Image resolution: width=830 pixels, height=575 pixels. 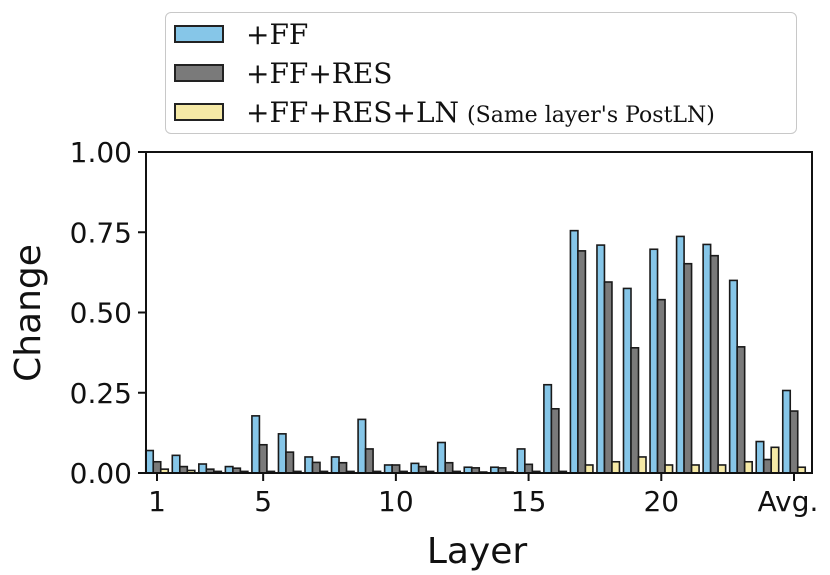 I want to click on y-axis-label: Change, so click(x=28, y=313).